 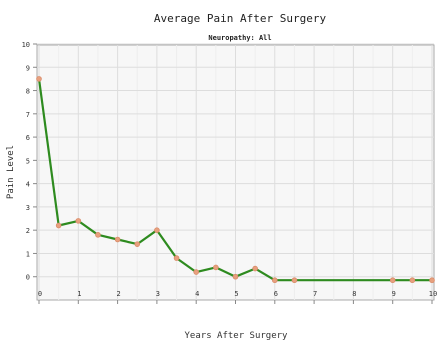 I want to click on chart-subtitle: Neuropathy: All, so click(x=239, y=38).